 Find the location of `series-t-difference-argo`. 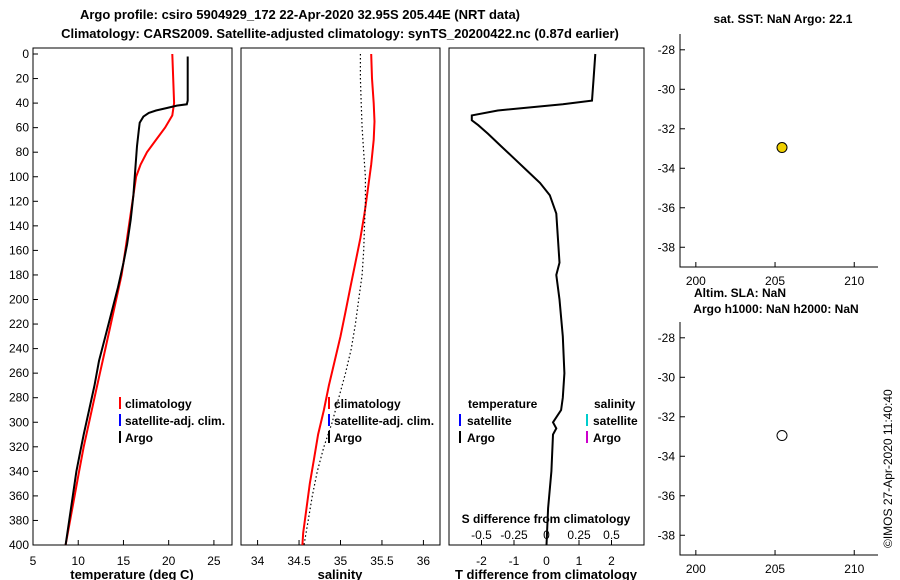

series-t-difference-argo is located at coordinates (533, 299).